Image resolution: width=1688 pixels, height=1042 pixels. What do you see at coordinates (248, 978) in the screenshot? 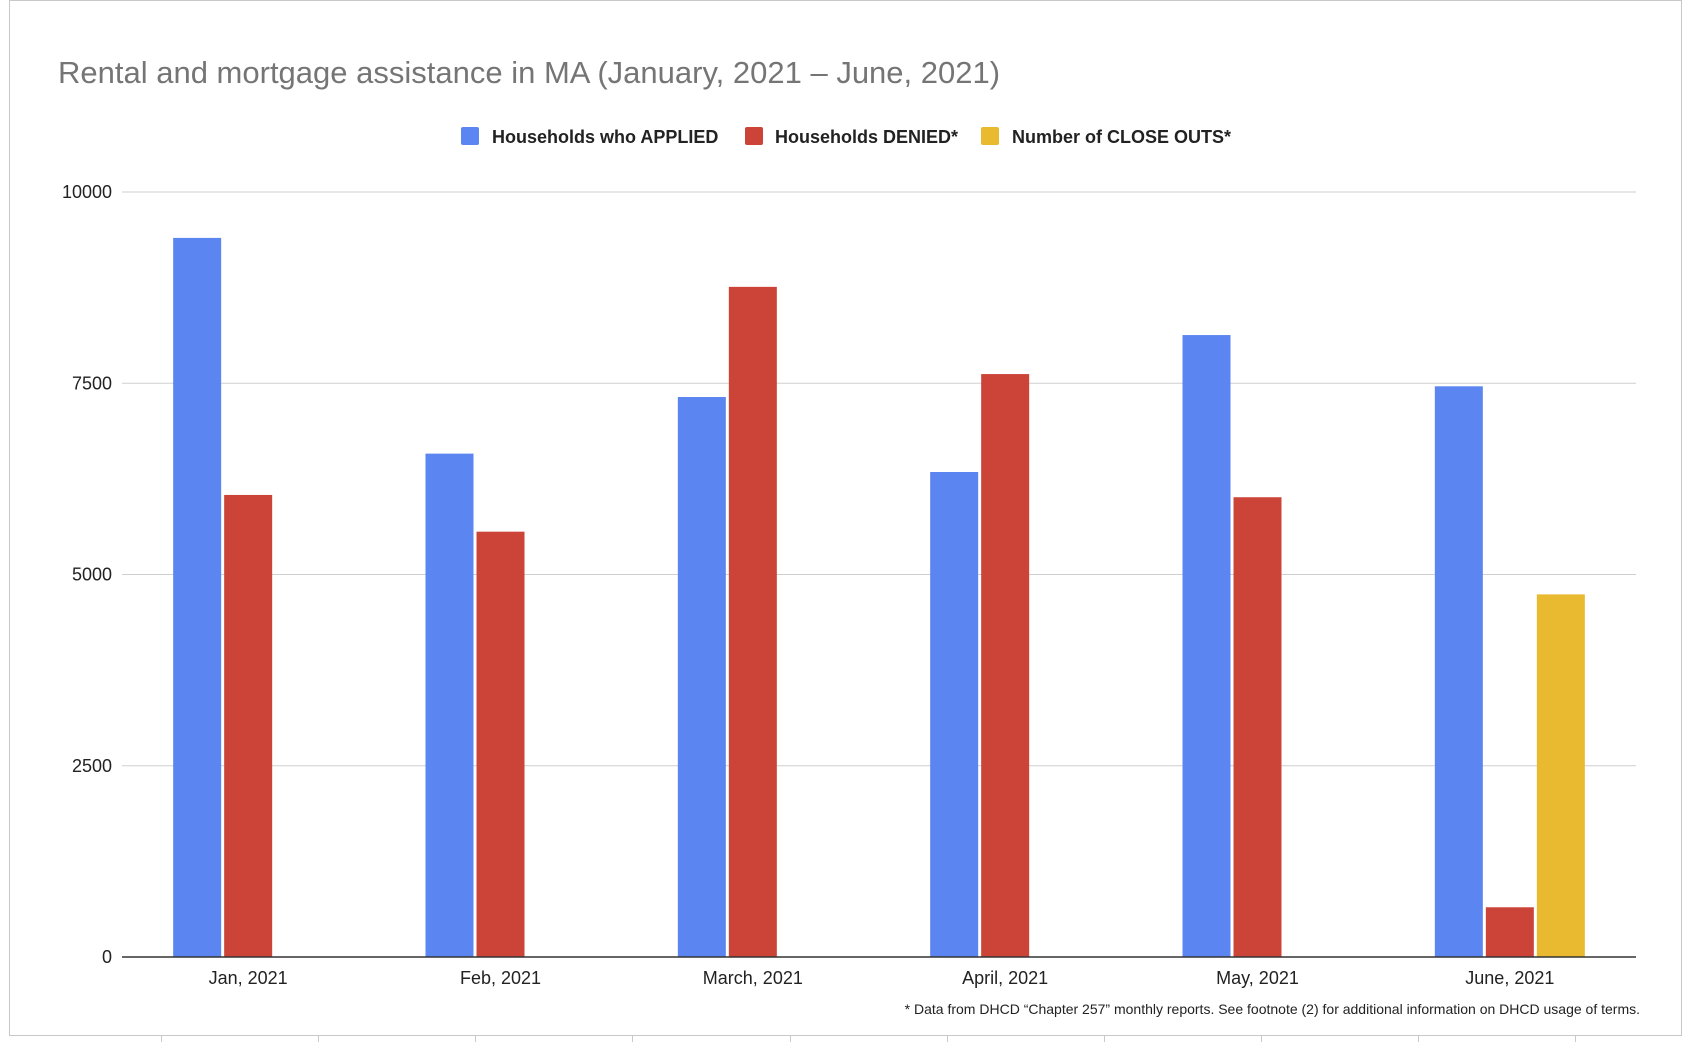
I see `x-tick-label: Jan, 2021` at bounding box center [248, 978].